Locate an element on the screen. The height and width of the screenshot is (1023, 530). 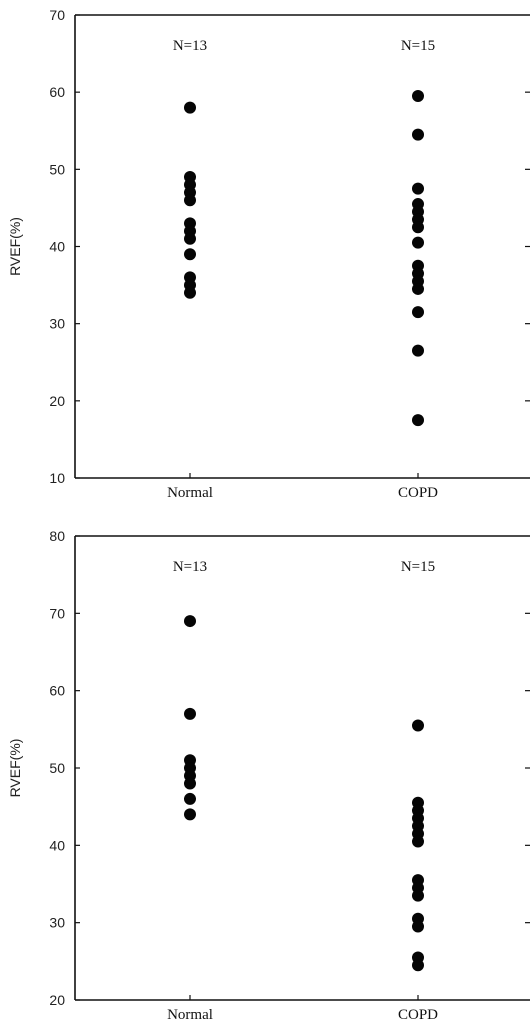
panel2-y-axis-title: RVEF(%) is located at coordinates (15, 768).